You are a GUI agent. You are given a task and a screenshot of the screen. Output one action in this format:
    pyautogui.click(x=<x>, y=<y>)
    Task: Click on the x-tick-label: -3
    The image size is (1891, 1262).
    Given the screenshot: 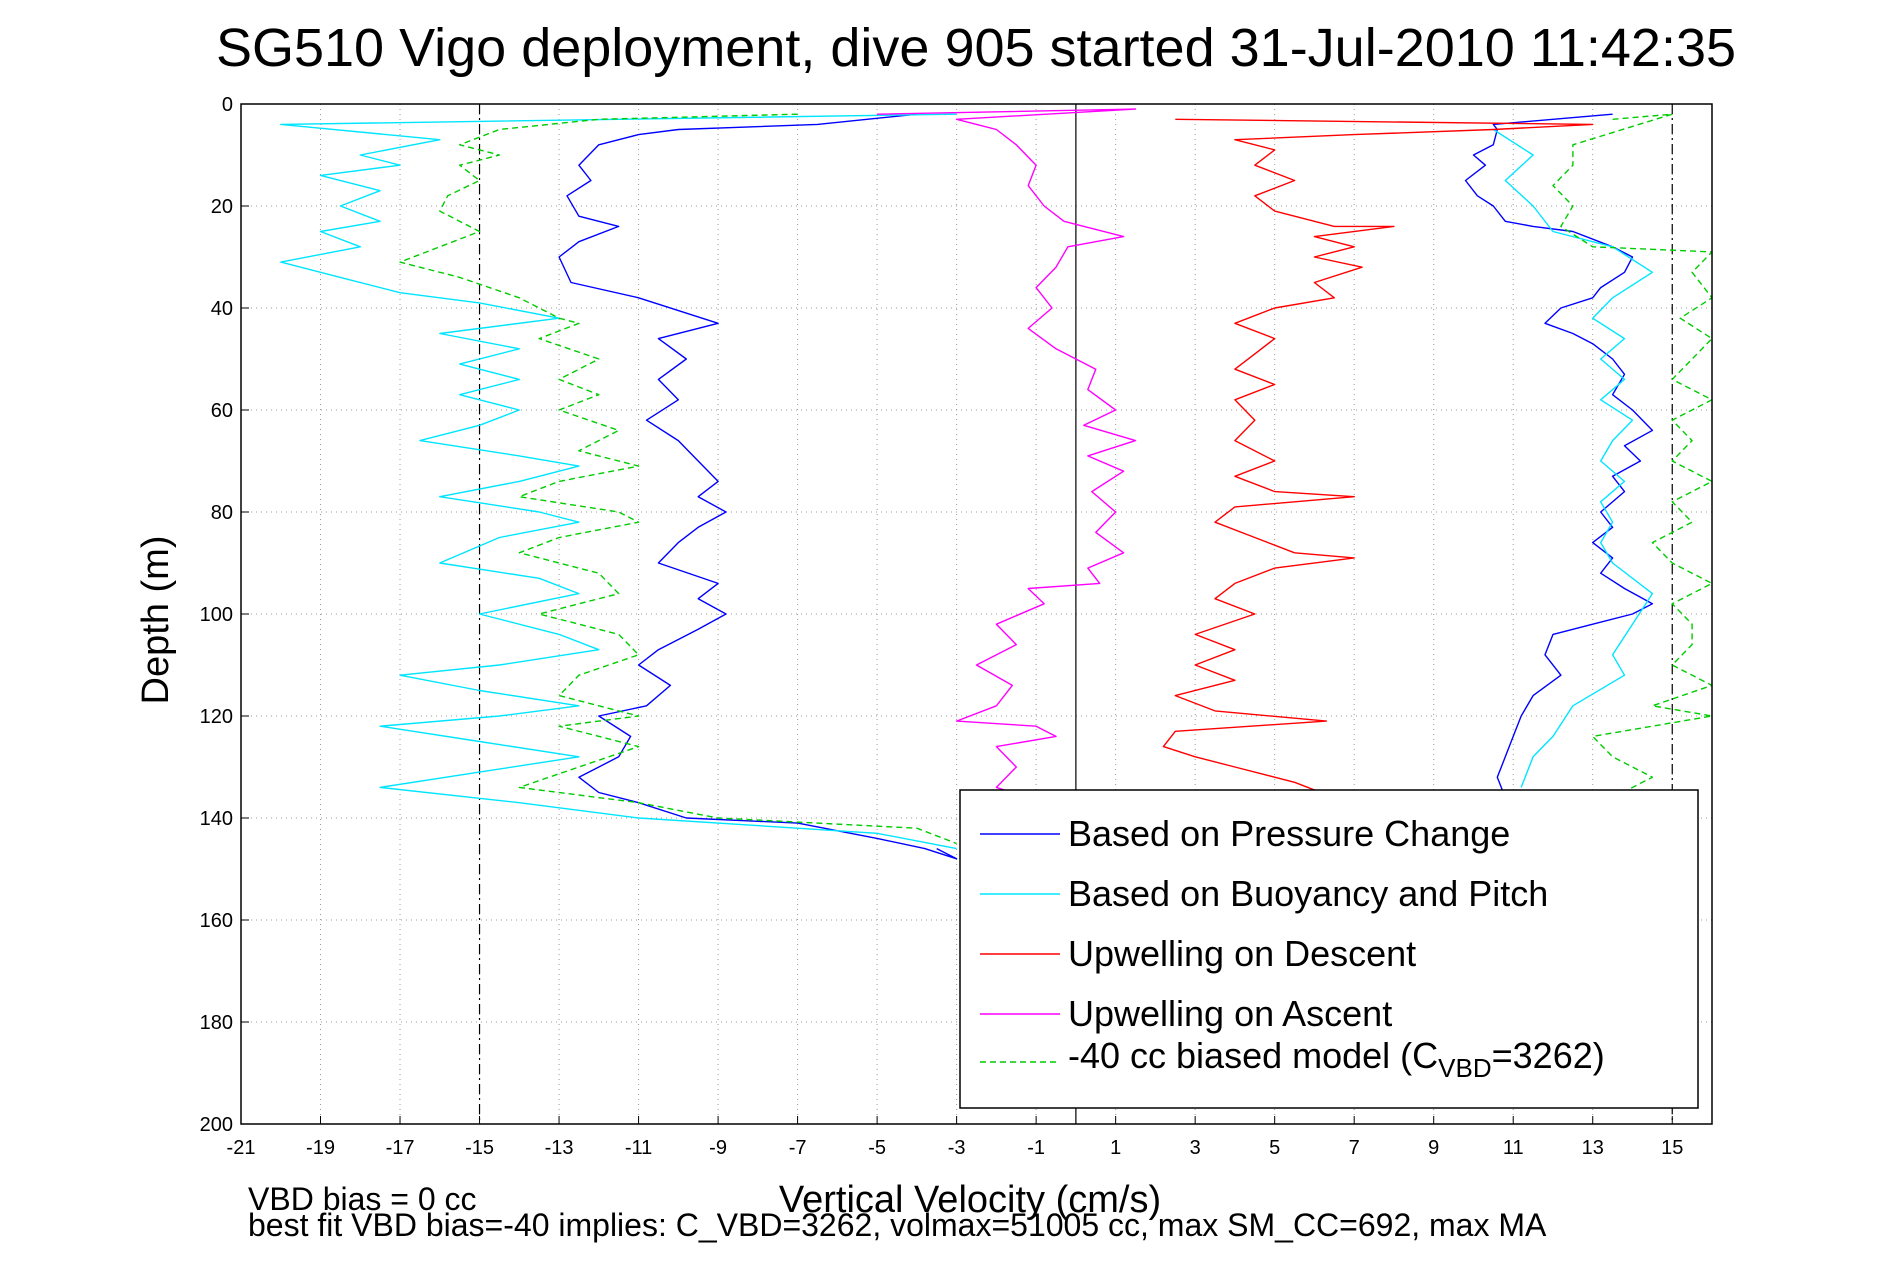 What is the action you would take?
    pyautogui.click(x=957, y=1148)
    